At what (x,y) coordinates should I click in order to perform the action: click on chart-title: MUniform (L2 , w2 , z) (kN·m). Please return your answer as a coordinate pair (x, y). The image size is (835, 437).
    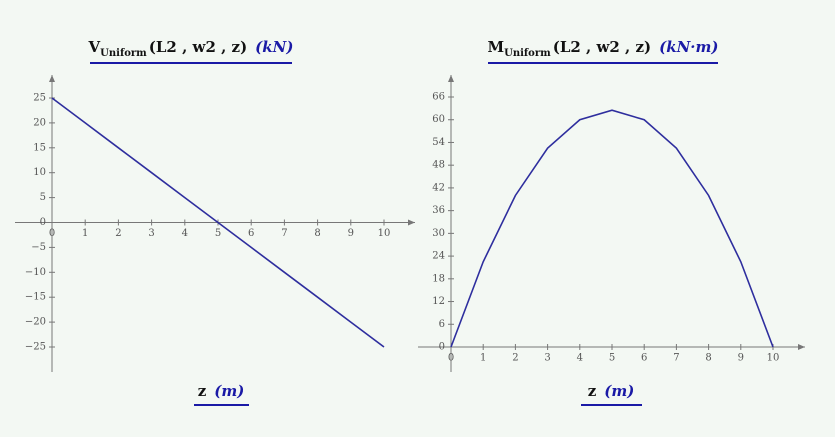
    Looking at the image, I should click on (602, 48).